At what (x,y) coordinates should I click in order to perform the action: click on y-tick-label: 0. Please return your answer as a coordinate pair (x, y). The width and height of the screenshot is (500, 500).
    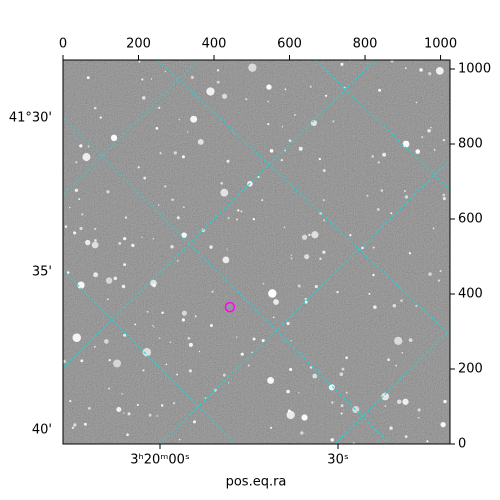
    Looking at the image, I should click on (462, 444).